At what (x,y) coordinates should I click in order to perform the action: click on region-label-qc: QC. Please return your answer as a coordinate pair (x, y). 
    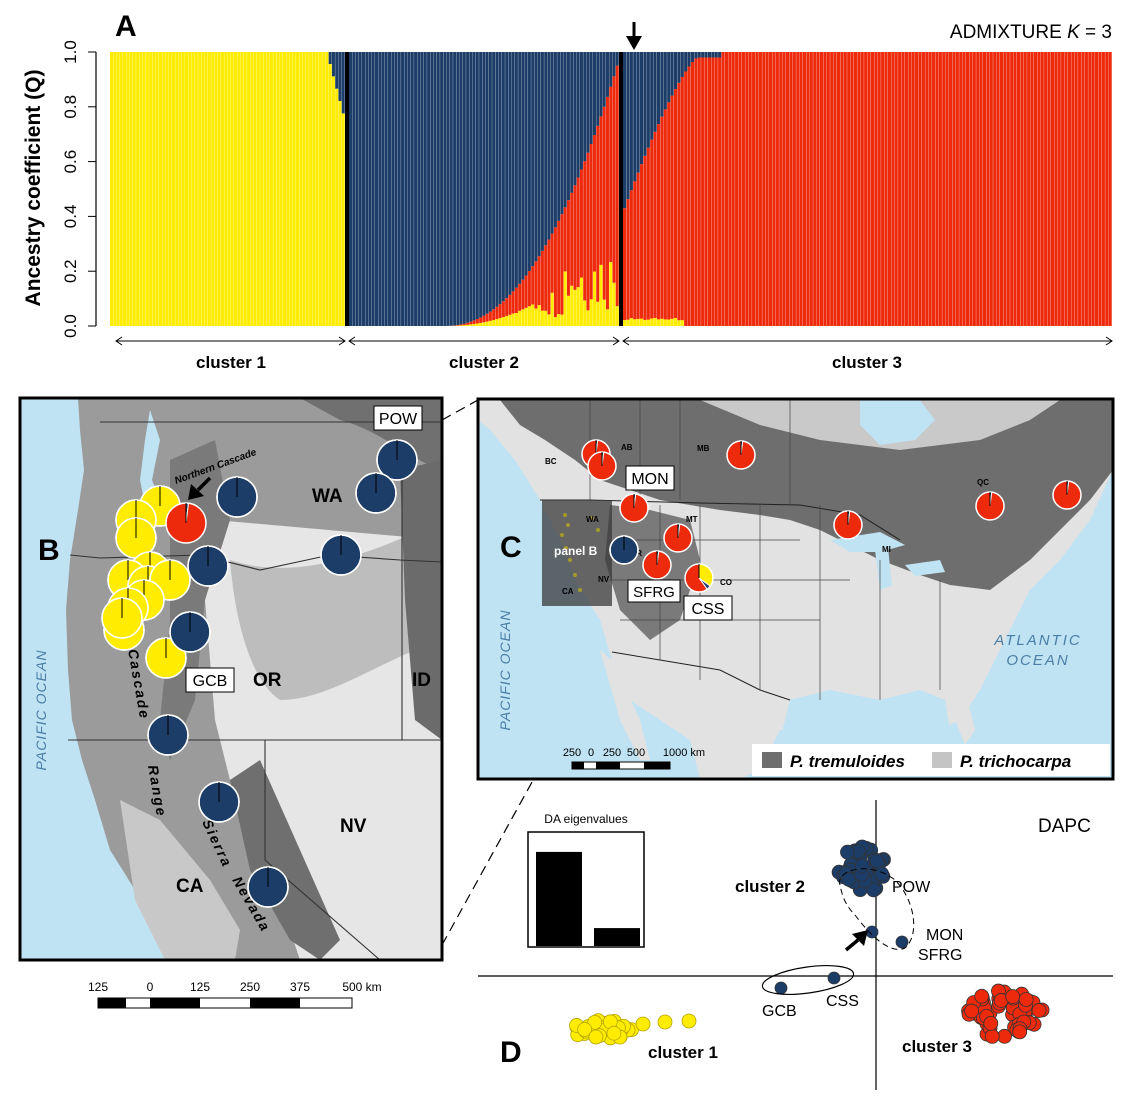
    Looking at the image, I should click on (983, 482).